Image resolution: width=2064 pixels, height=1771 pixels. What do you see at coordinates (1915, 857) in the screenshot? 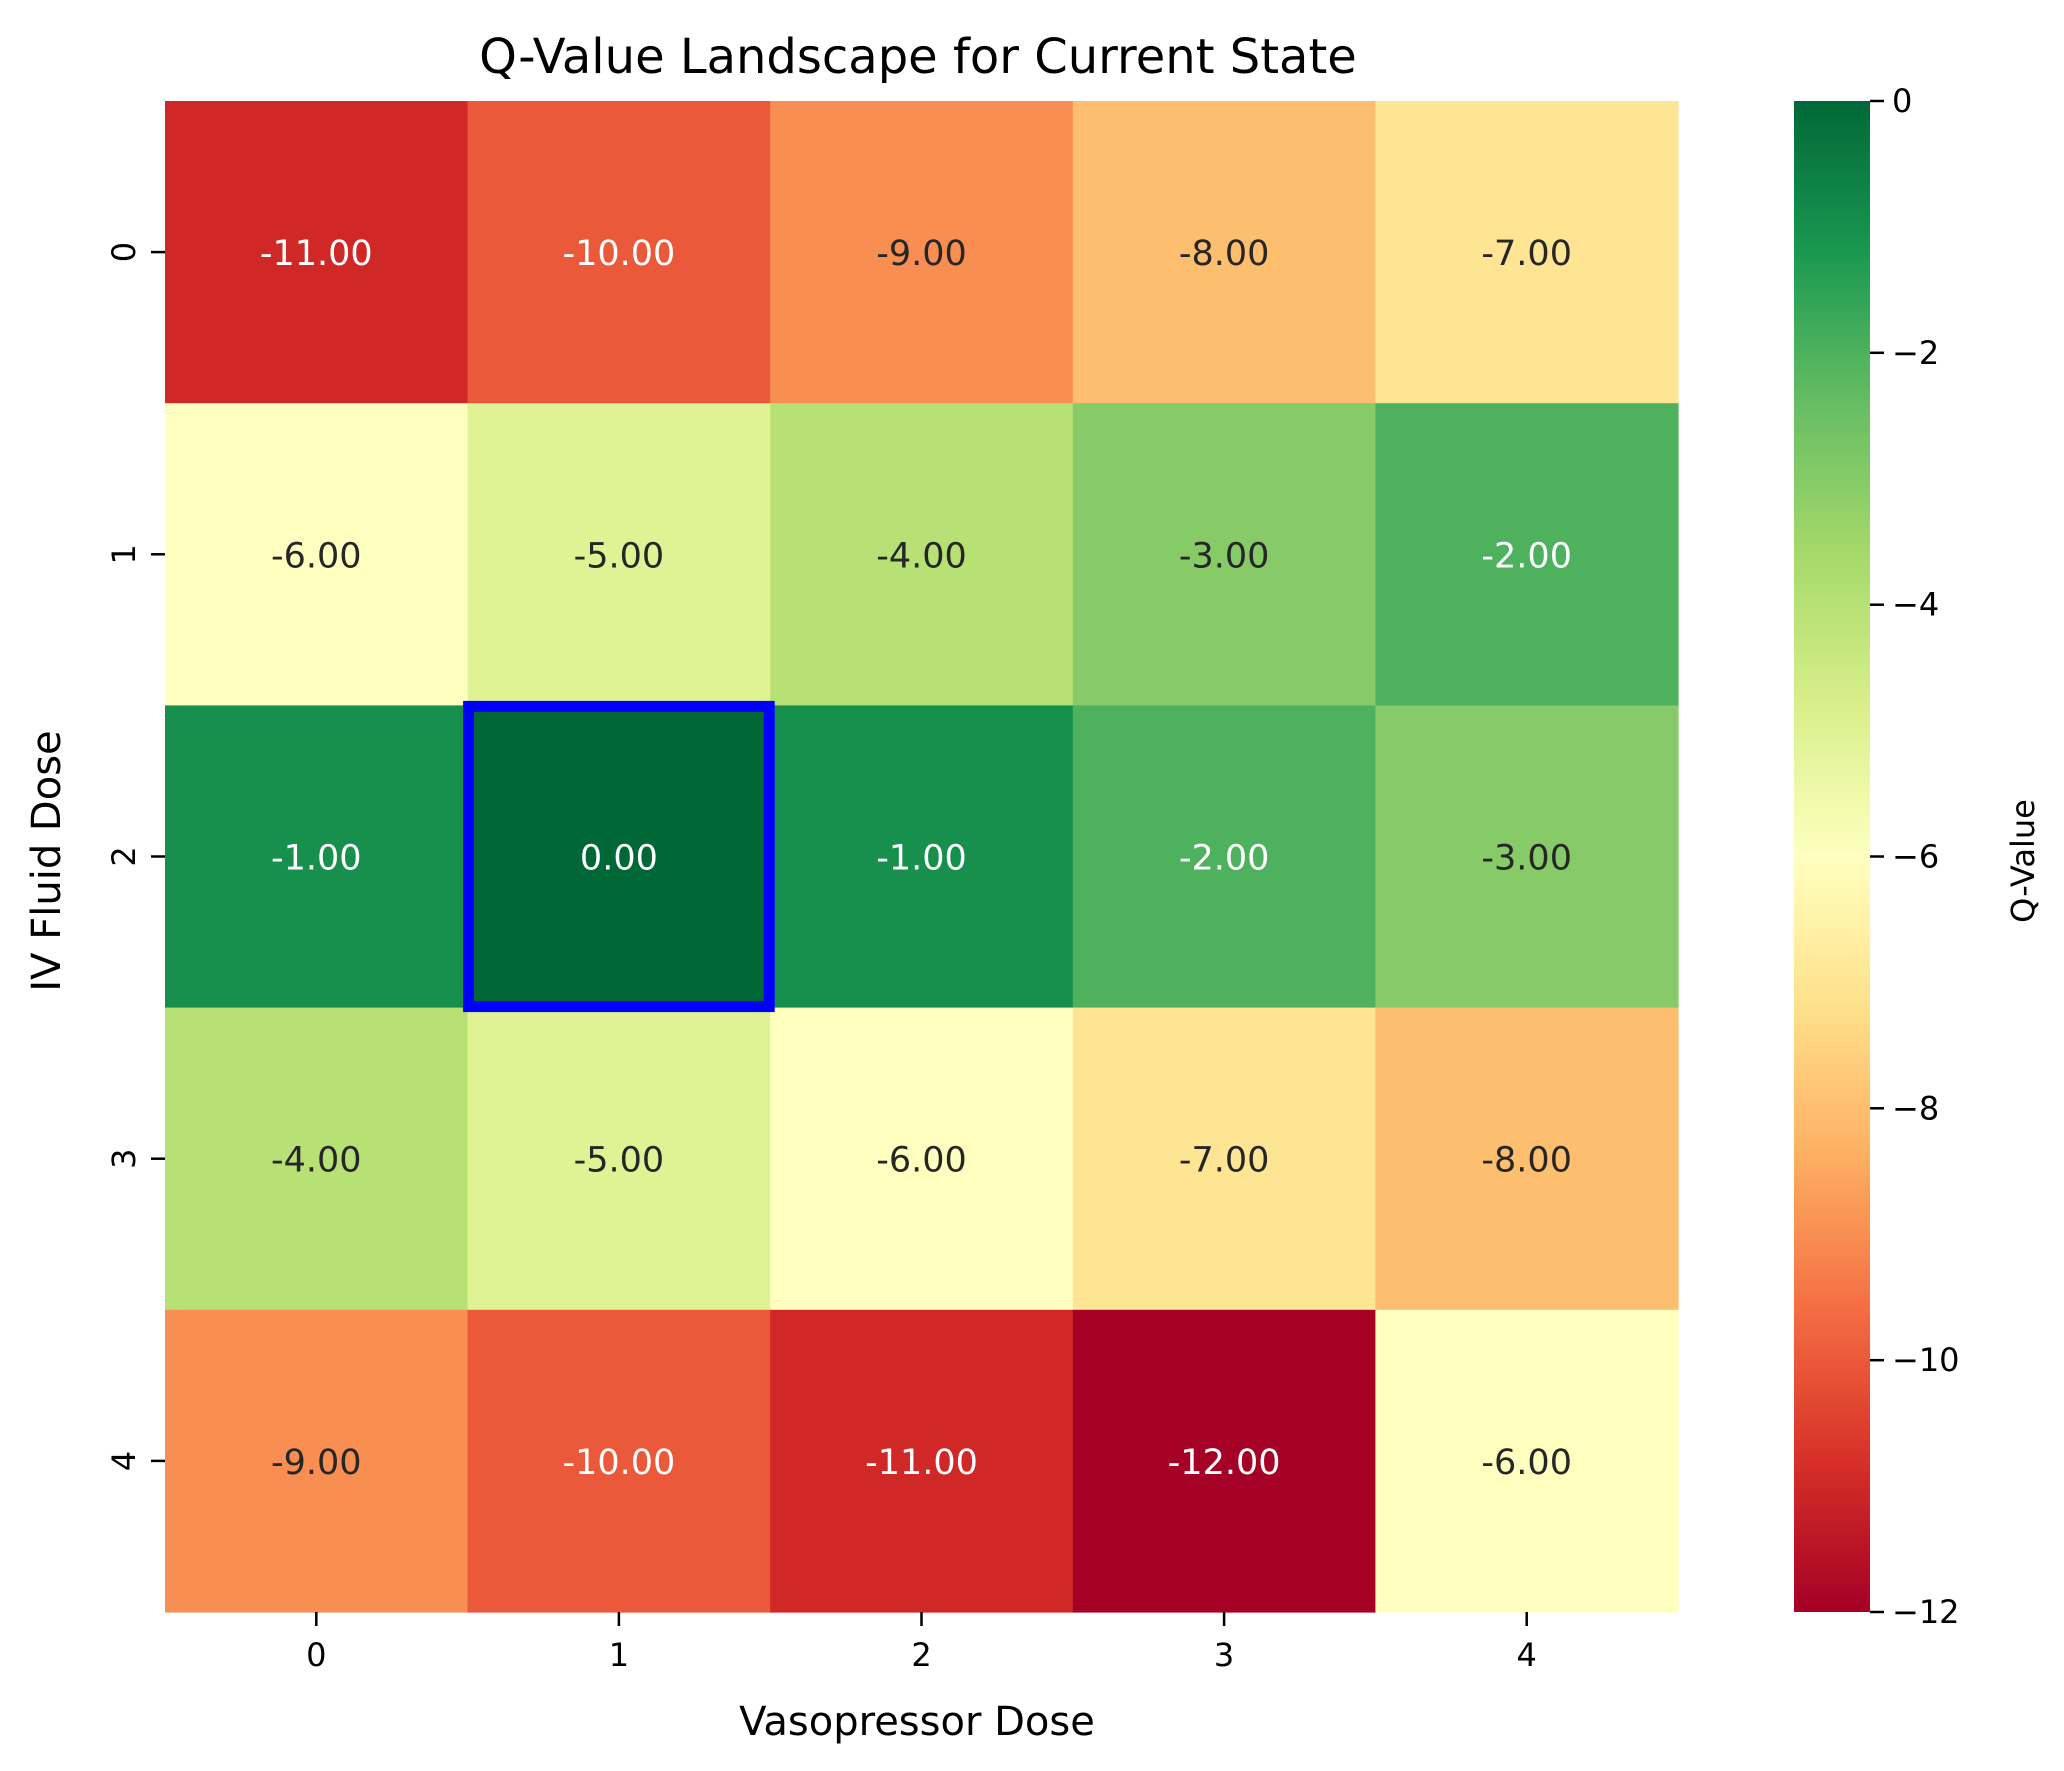
I see `colorbar-tick-label-3: −6` at bounding box center [1915, 857].